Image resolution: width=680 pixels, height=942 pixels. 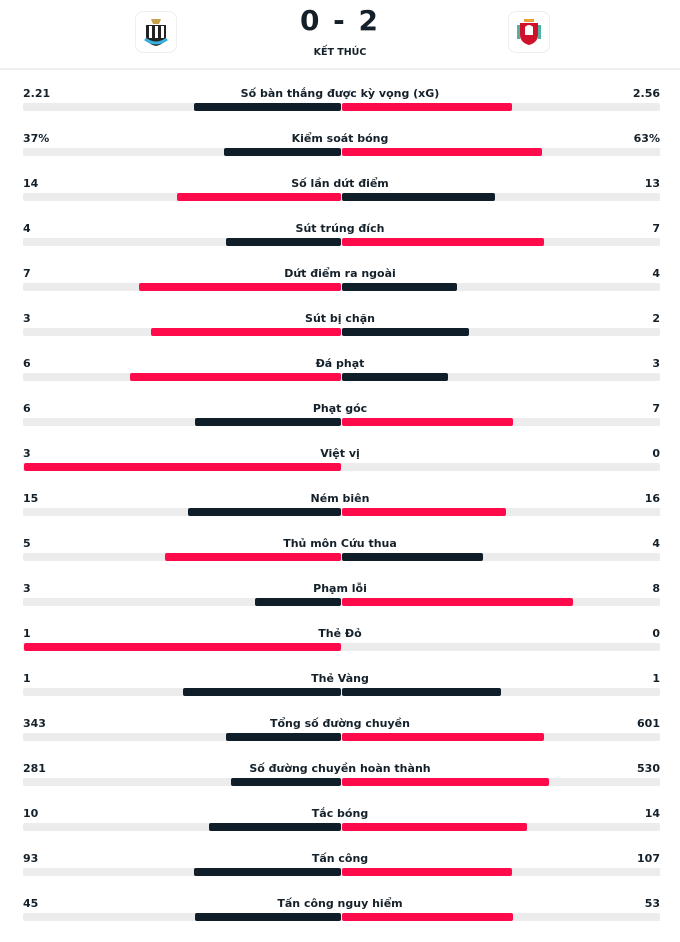 I want to click on stat-row: 343 Tổng số đường chuyền 601, so click(x=340, y=739).